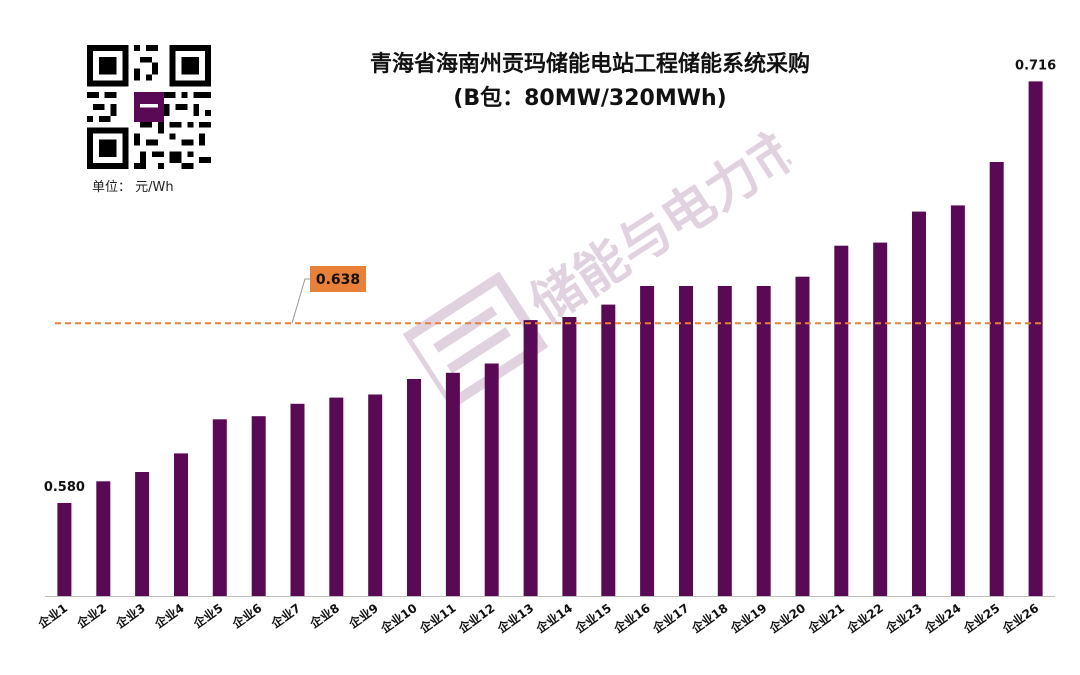  Describe the element at coordinates (64, 487) in the screenshot. I see `data-label: 0.580` at that location.